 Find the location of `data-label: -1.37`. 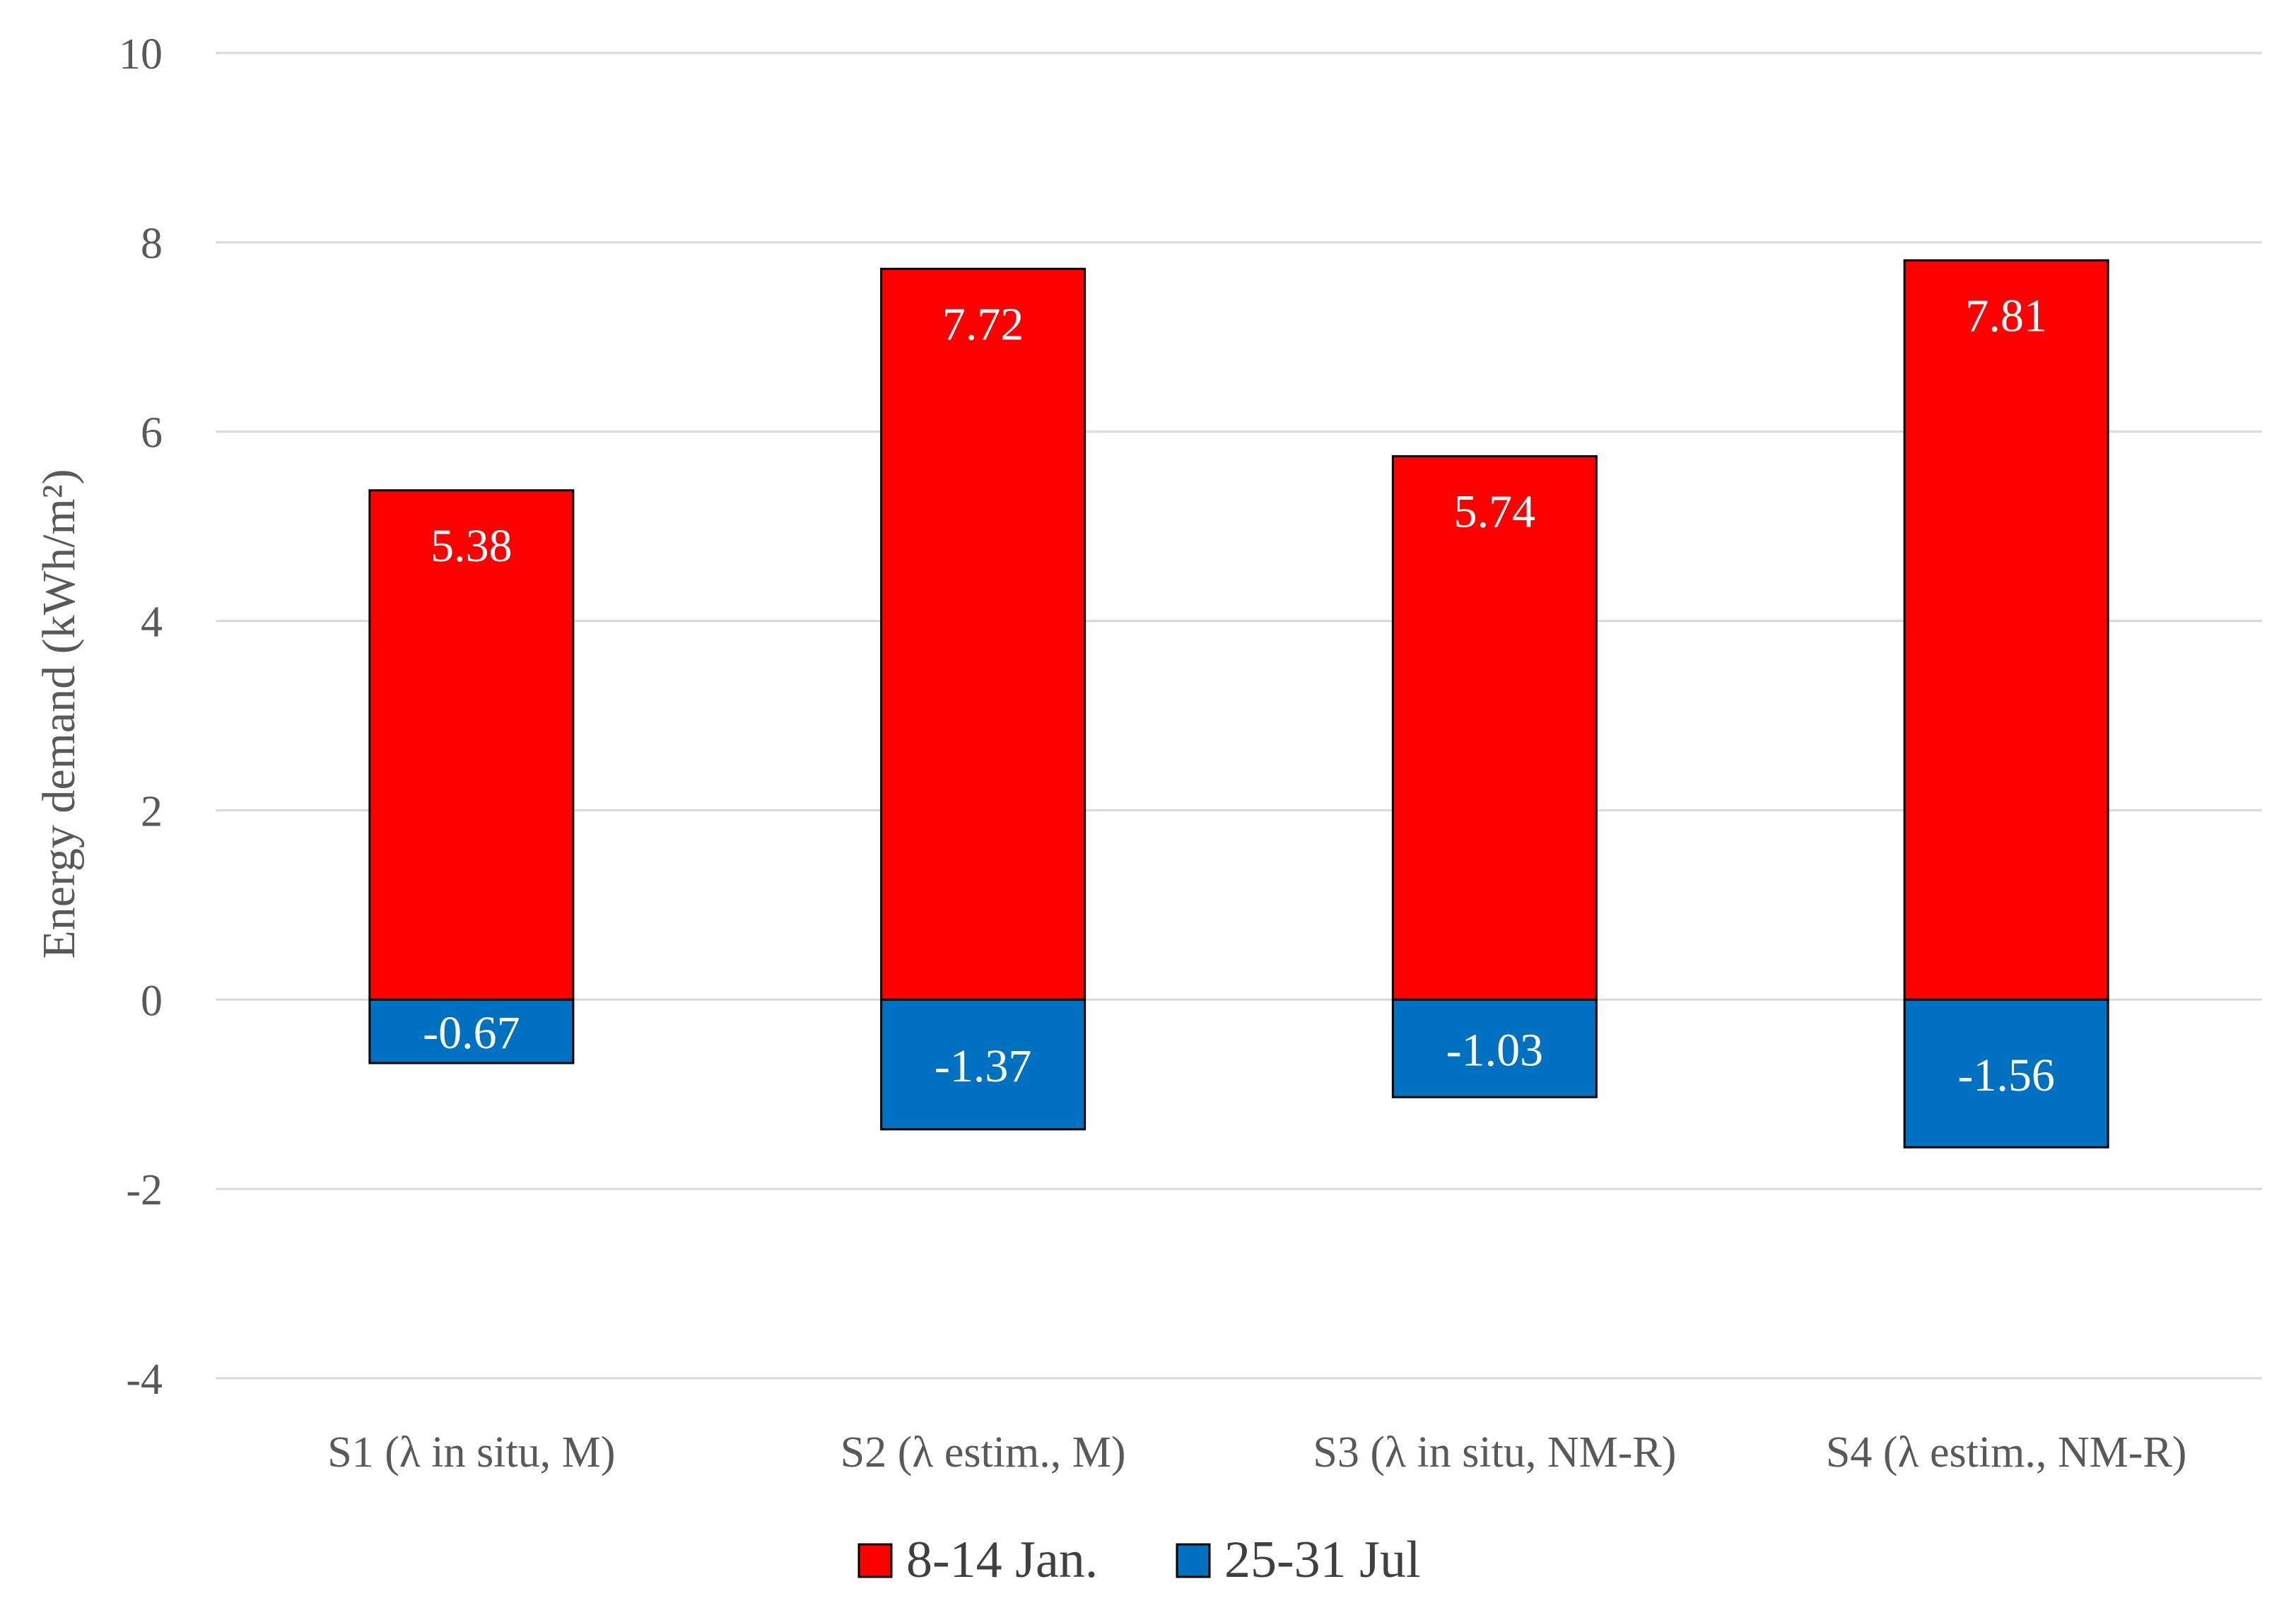

data-label: -1.37 is located at coordinates (983, 1066).